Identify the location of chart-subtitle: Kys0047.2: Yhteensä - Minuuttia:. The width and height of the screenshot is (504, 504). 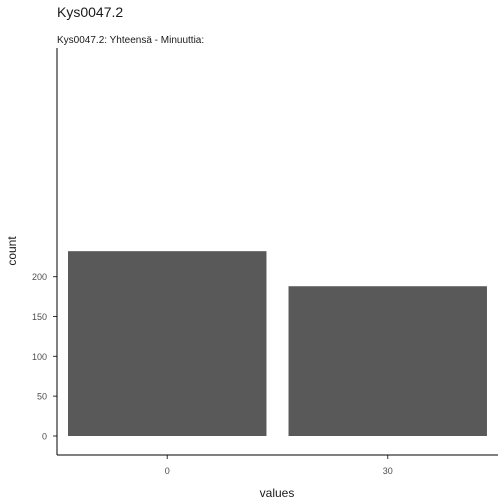
(130, 40).